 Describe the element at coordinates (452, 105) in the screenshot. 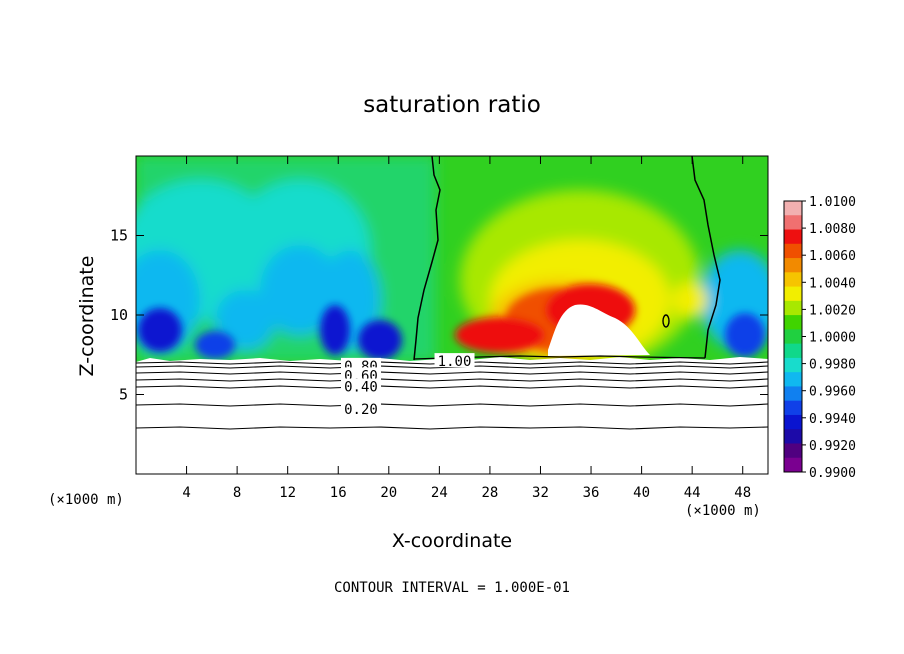

I see `chart-title: saturation ratio` at that location.